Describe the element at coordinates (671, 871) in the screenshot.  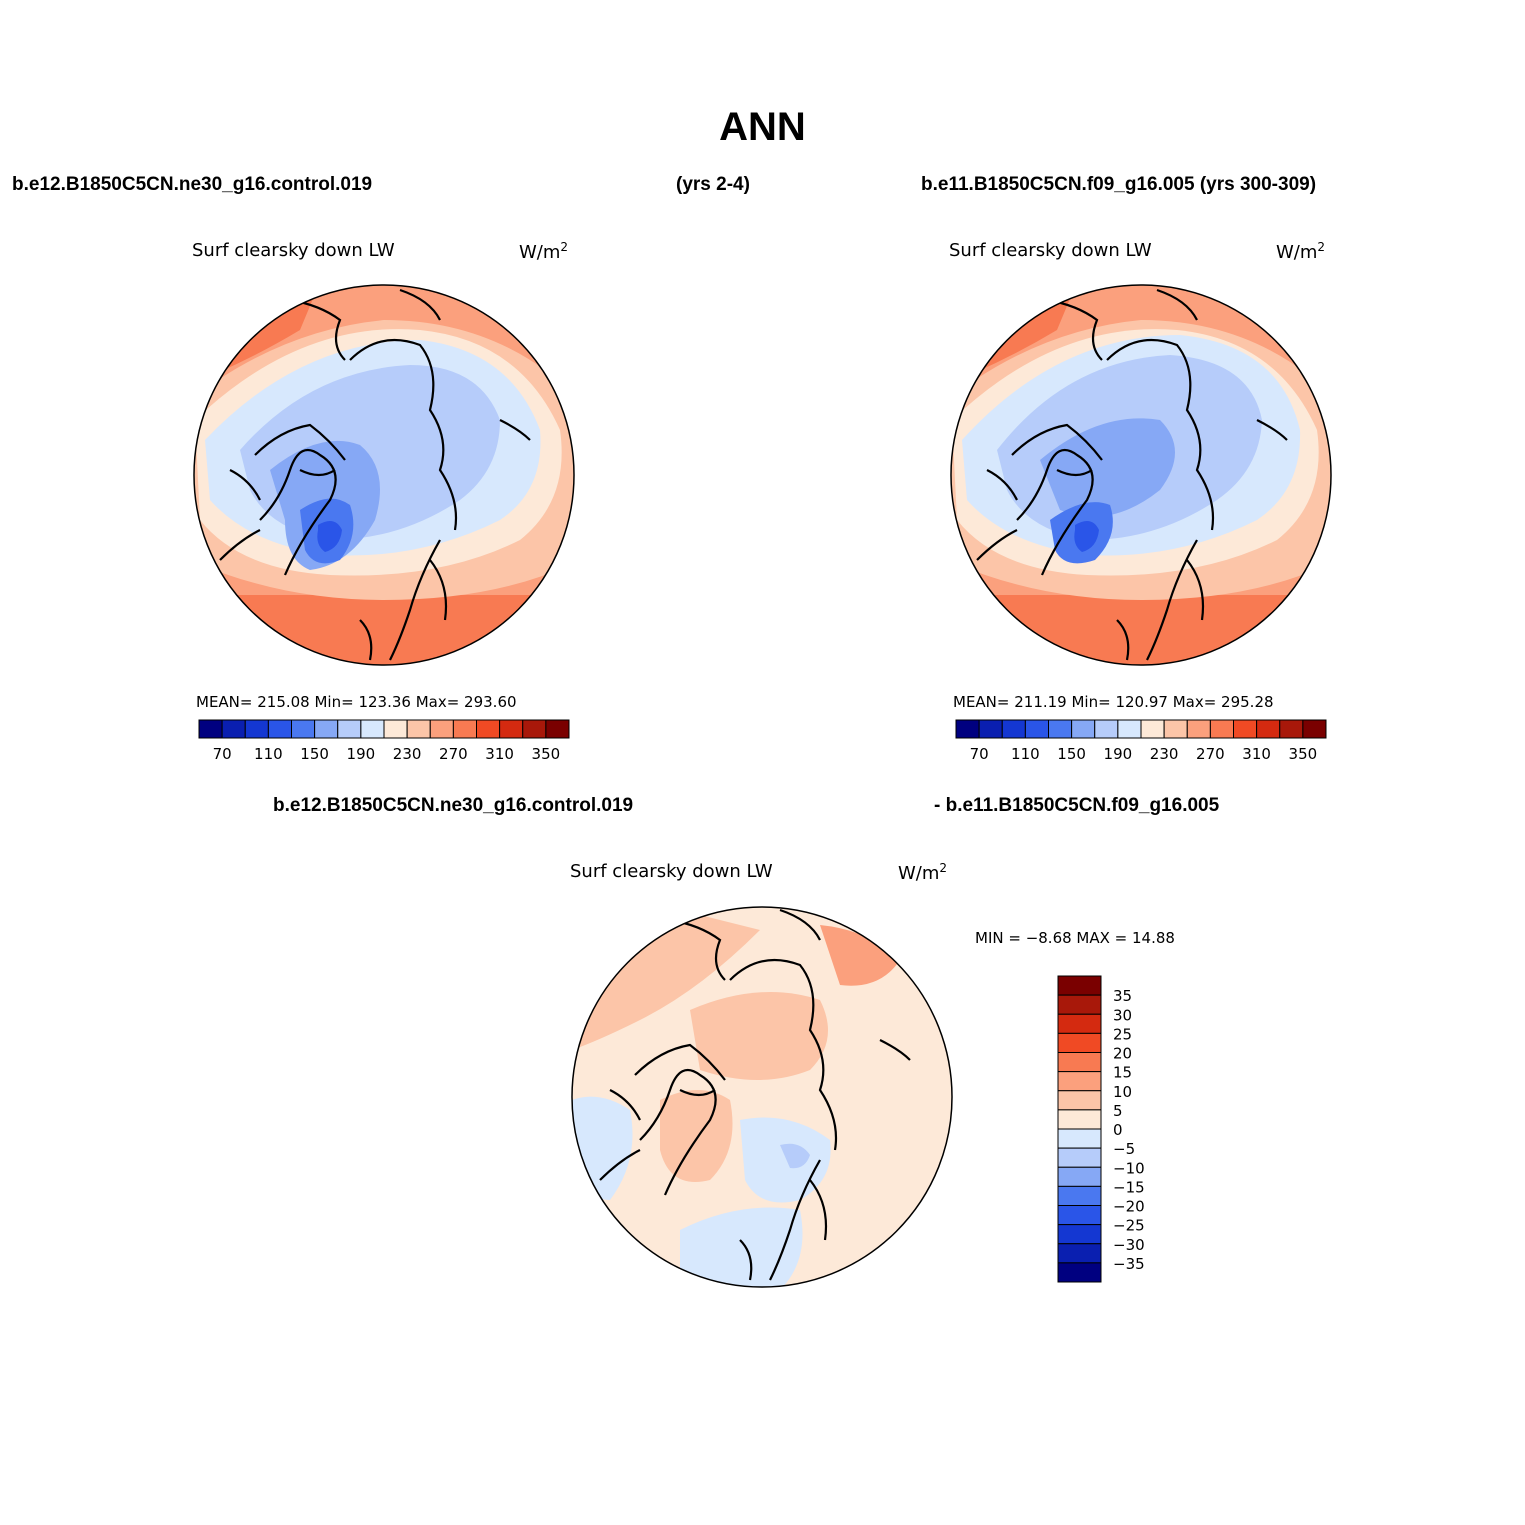
I see `panel3-variable: Surf clearsky down LW` at that location.